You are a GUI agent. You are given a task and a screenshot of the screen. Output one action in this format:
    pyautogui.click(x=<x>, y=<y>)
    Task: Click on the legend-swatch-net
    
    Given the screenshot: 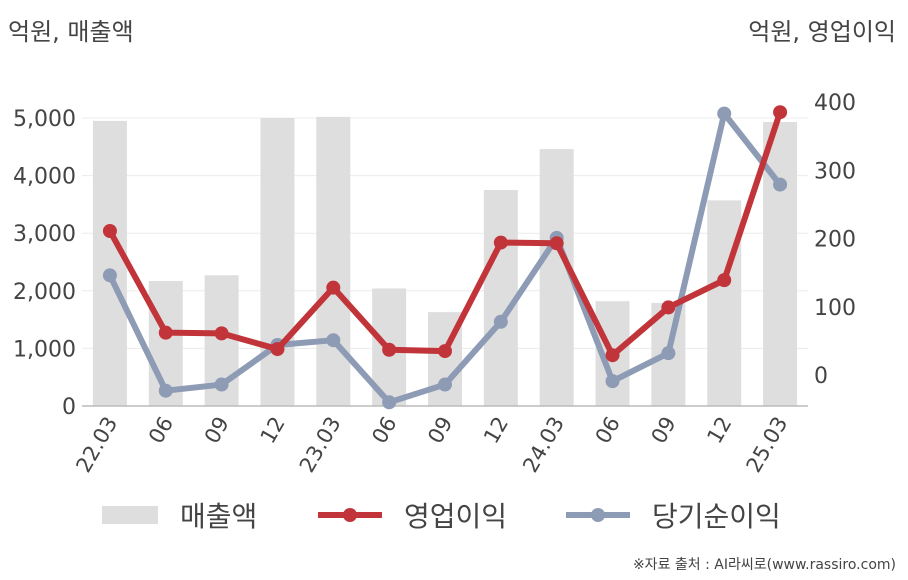 What is the action you would take?
    pyautogui.click(x=598, y=515)
    